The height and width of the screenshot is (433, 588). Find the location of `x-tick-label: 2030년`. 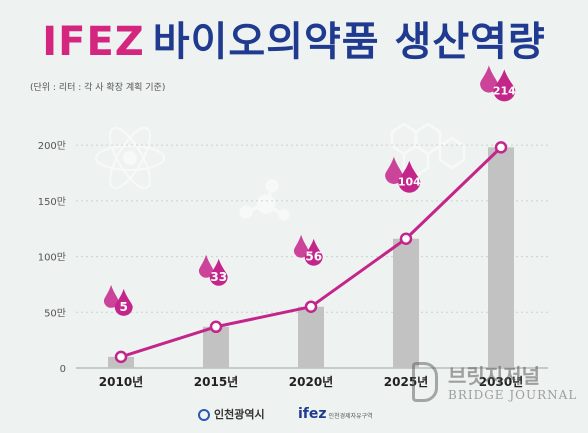

x-tick-label: 2030년 is located at coordinates (501, 382).